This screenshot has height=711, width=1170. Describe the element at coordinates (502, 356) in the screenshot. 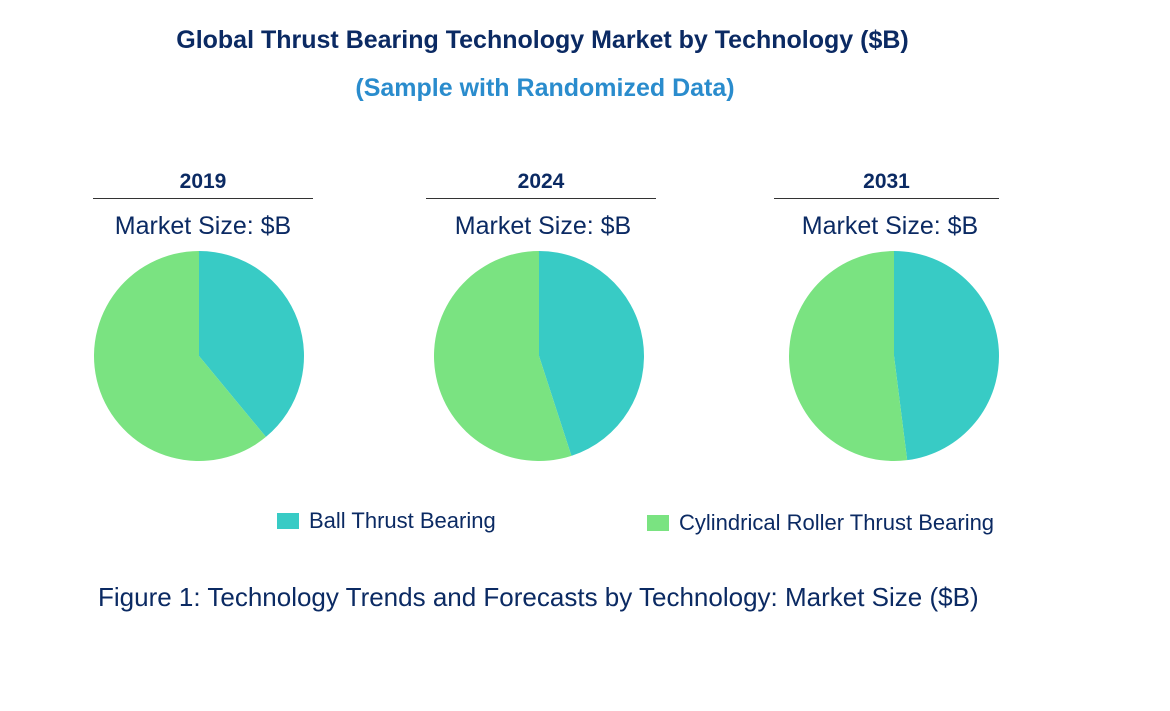

I see `pie-slice-2024-cylindrical-roller-thrust-bearing` at that location.